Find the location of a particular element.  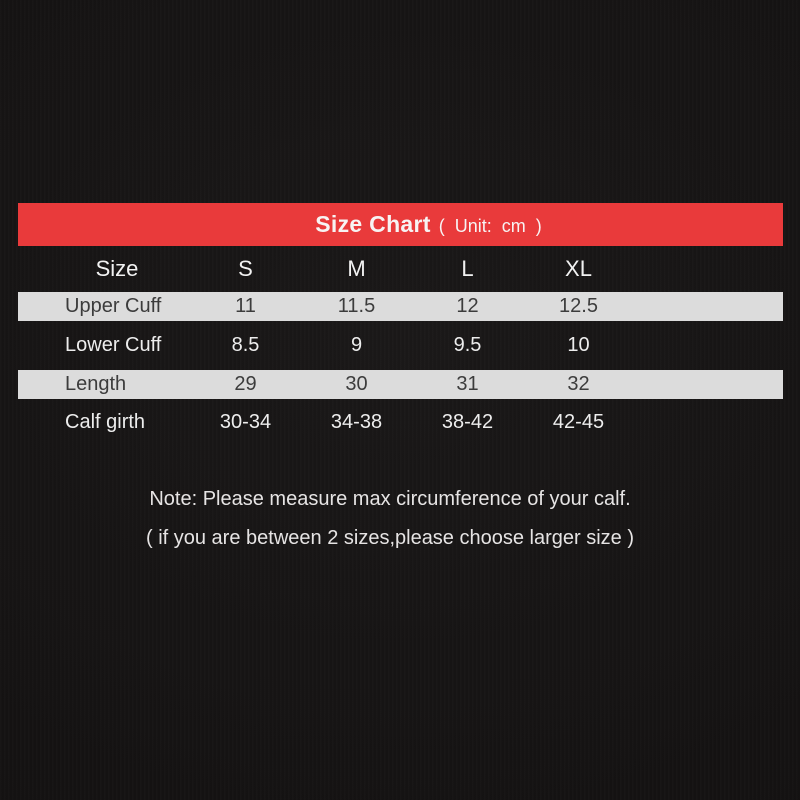

cell-lower-cuff-m: 9 is located at coordinates (356, 345).